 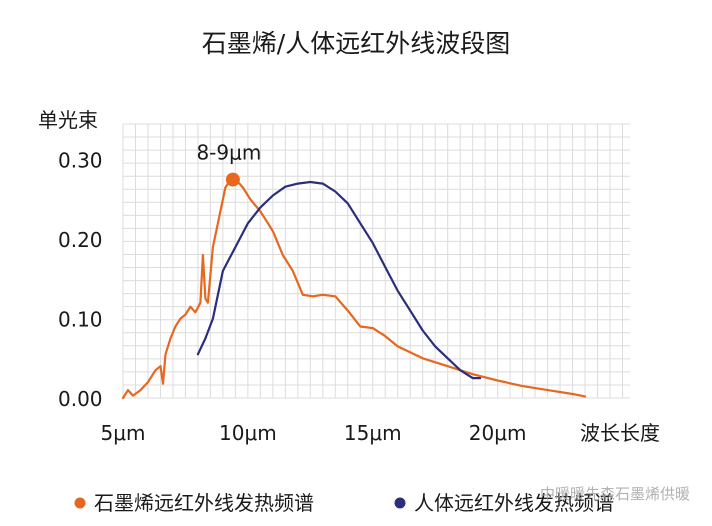 What do you see at coordinates (80, 503) in the screenshot?
I see `legend-marker-graphene` at bounding box center [80, 503].